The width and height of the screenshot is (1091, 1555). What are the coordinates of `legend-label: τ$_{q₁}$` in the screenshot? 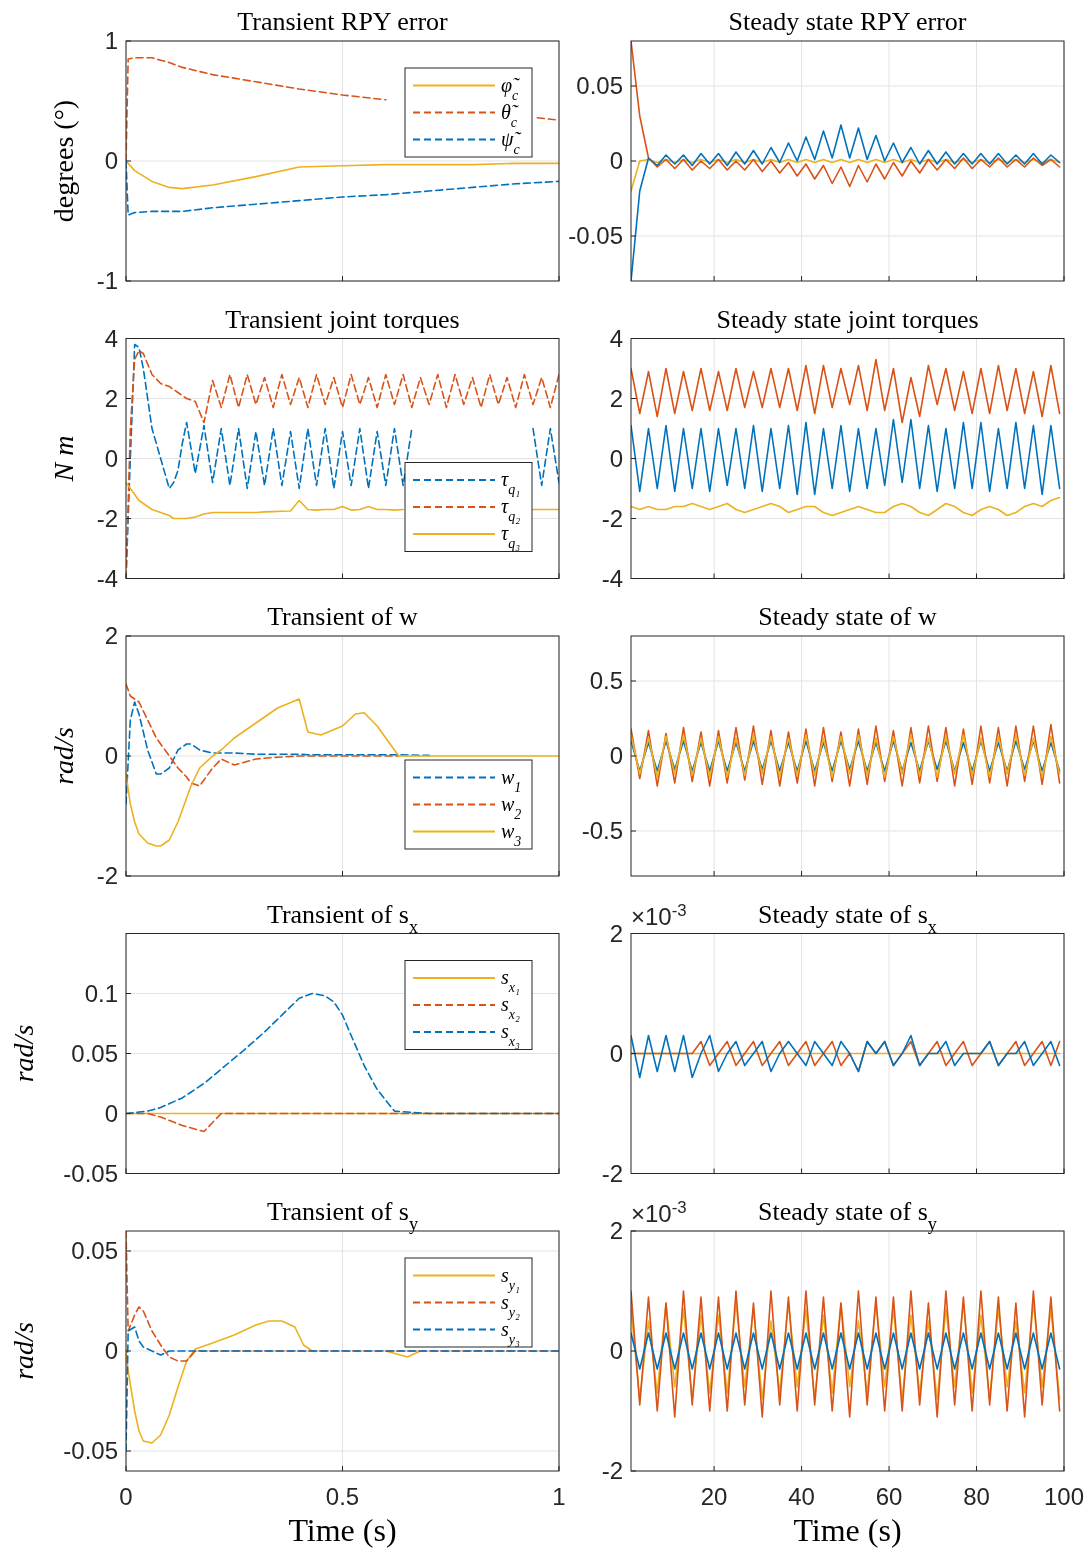 It's located at (511, 482).